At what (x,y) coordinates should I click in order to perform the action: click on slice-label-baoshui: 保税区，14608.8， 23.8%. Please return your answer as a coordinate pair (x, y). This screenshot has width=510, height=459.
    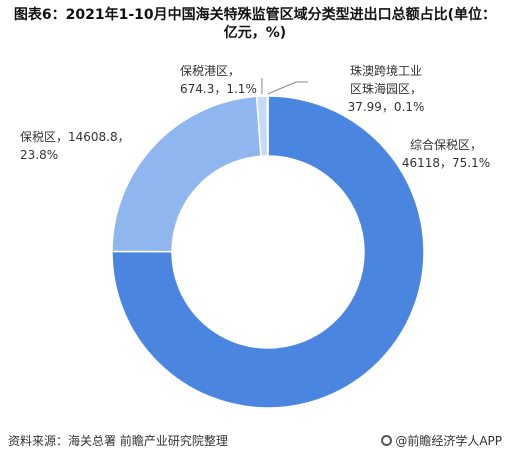
    Looking at the image, I should click on (75, 146).